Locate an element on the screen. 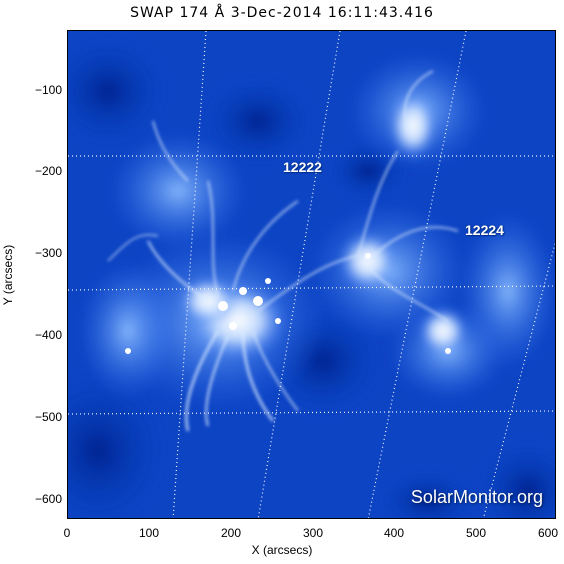 This screenshot has height=564, width=564. x-tick-label: 400 is located at coordinates (394, 533).